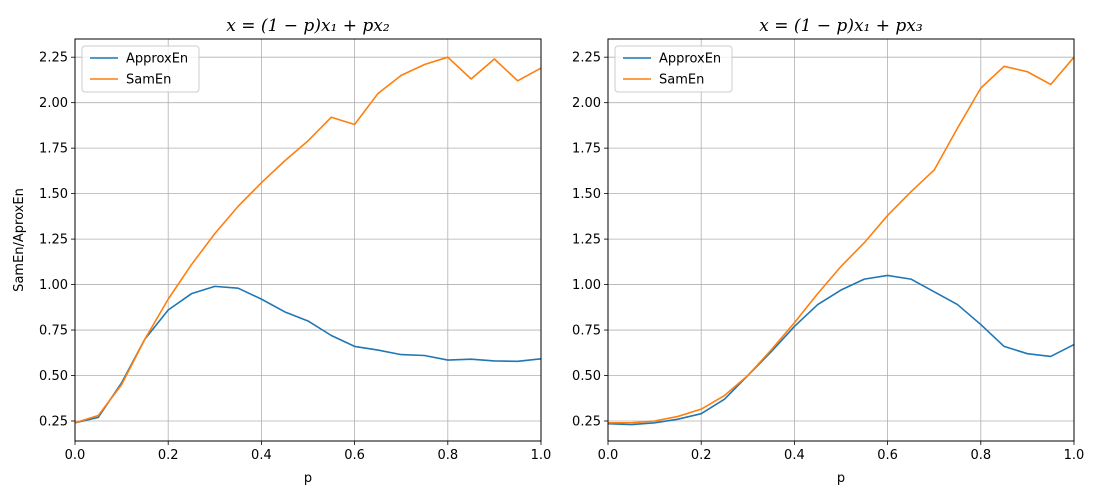 This screenshot has height=500, width=1100. Describe the element at coordinates (140, 69) in the screenshot. I see `legend-left: ApproxEn SamEn` at that location.